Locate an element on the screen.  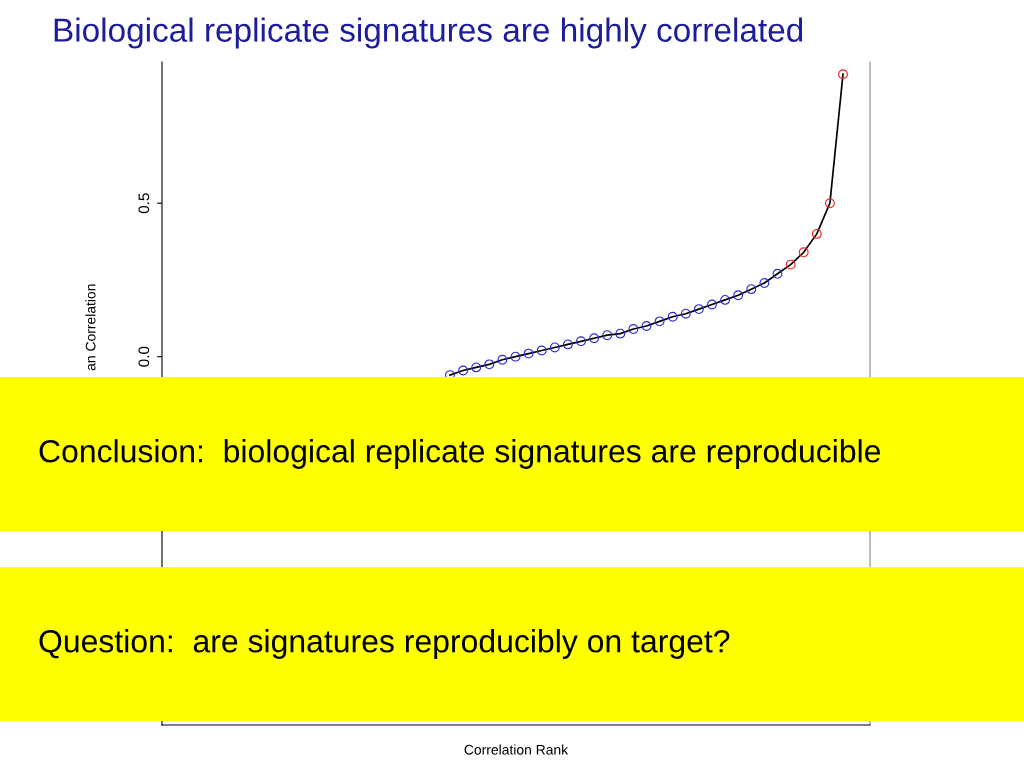
annotation: Question: are signatures reproducibly on target? is located at coordinates (384, 644).